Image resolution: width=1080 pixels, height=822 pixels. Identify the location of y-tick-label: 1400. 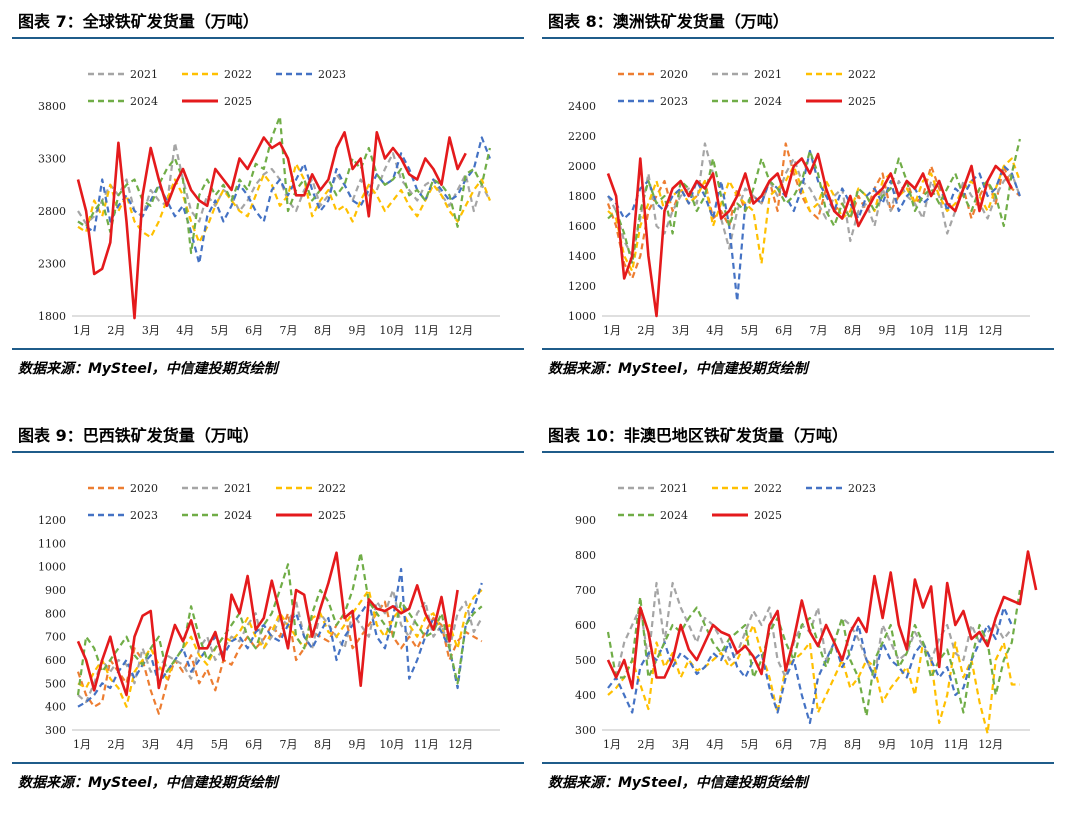
(582, 256).